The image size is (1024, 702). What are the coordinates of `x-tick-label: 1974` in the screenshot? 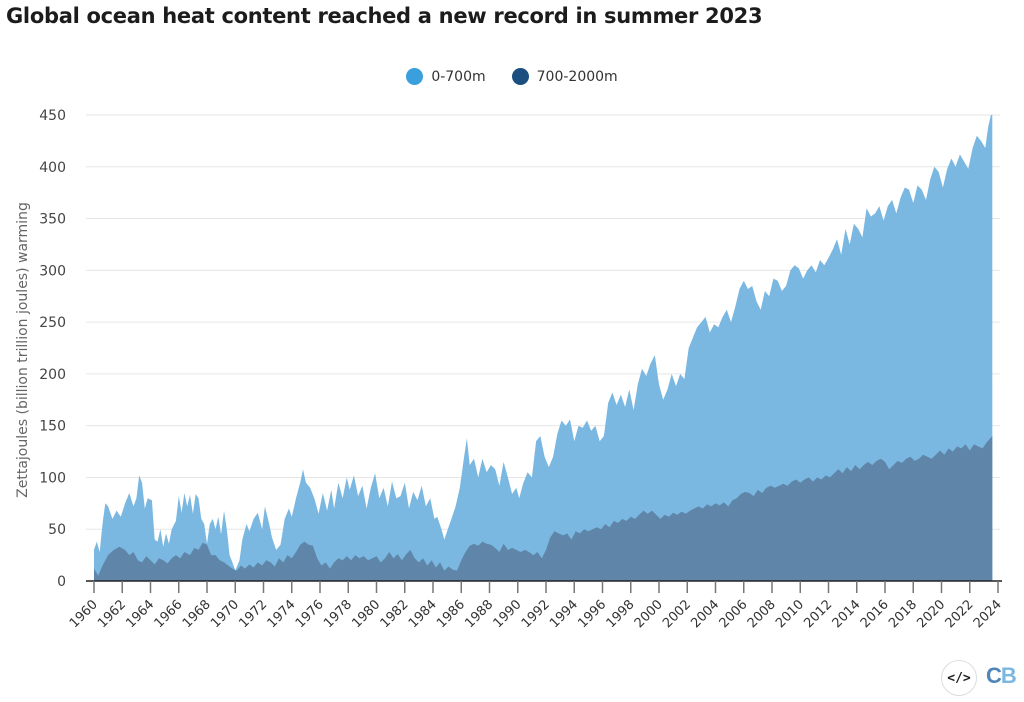 It's located at (282, 614).